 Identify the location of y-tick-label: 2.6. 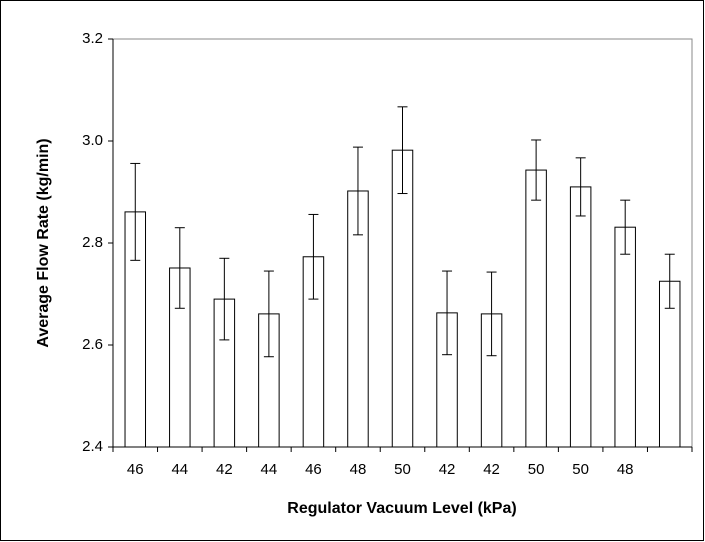
(92, 344).